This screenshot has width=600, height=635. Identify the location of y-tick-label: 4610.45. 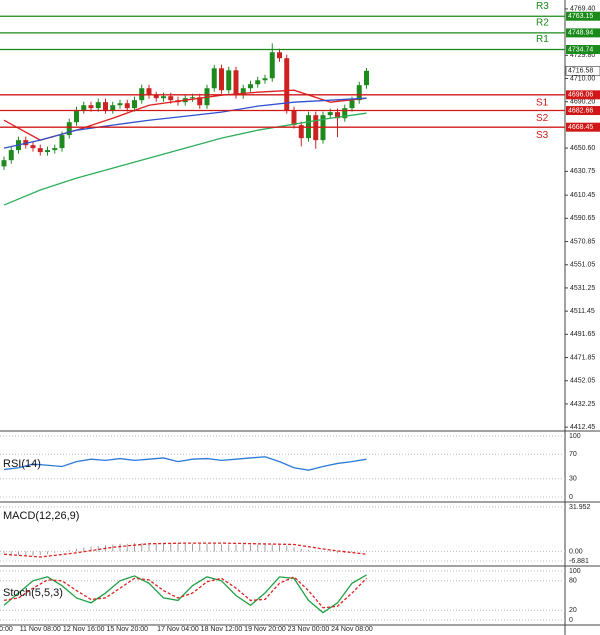
(582, 195).